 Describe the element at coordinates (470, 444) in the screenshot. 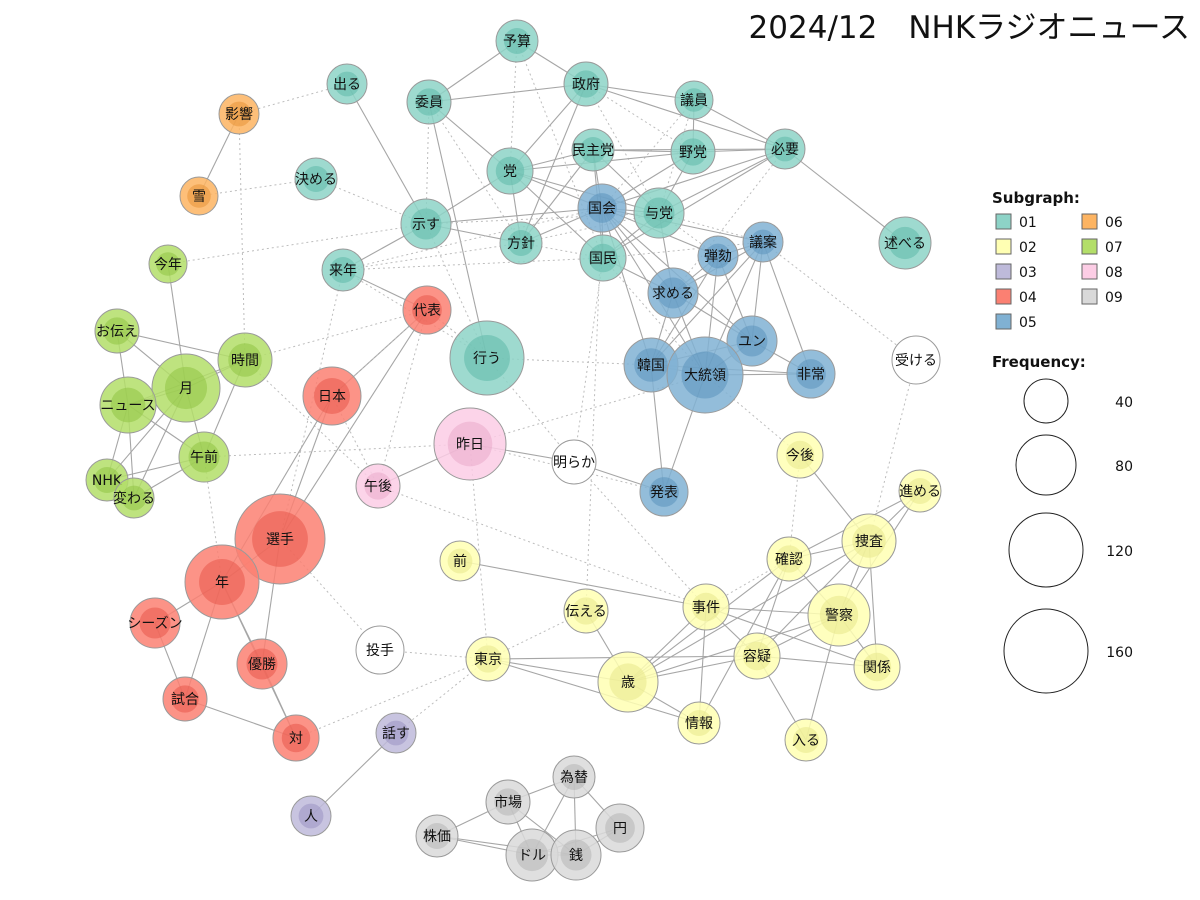

I see `word-node: 昨日` at that location.